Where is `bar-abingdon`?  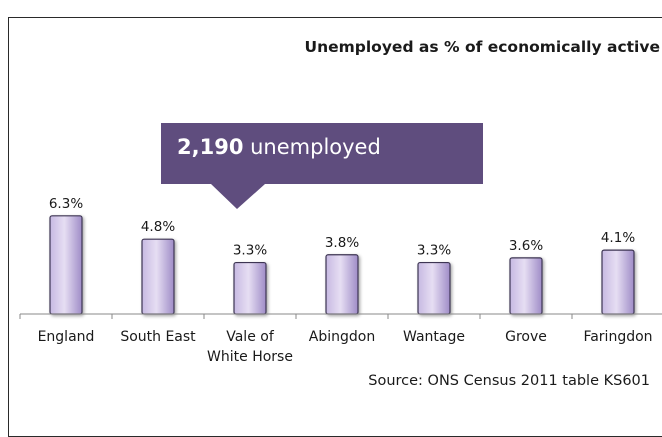 bar-abingdon is located at coordinates (342, 284).